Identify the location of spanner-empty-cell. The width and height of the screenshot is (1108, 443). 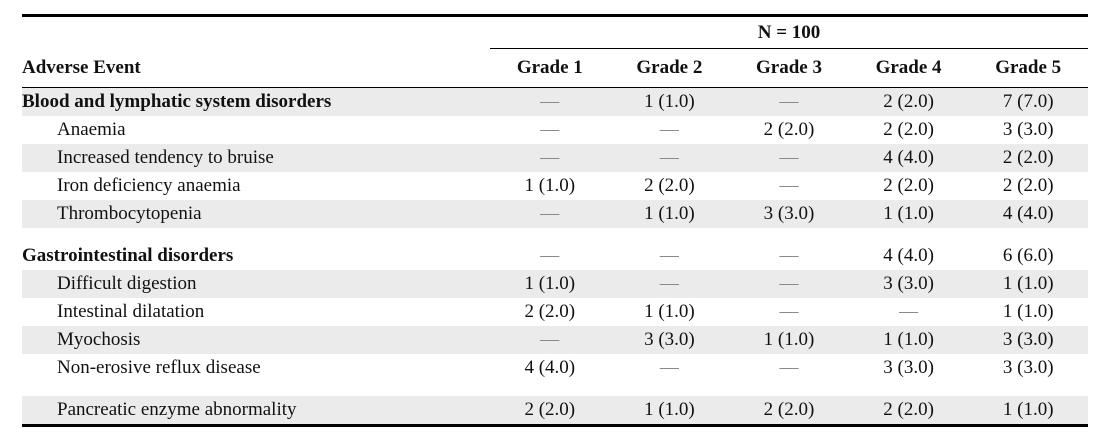
(256, 32).